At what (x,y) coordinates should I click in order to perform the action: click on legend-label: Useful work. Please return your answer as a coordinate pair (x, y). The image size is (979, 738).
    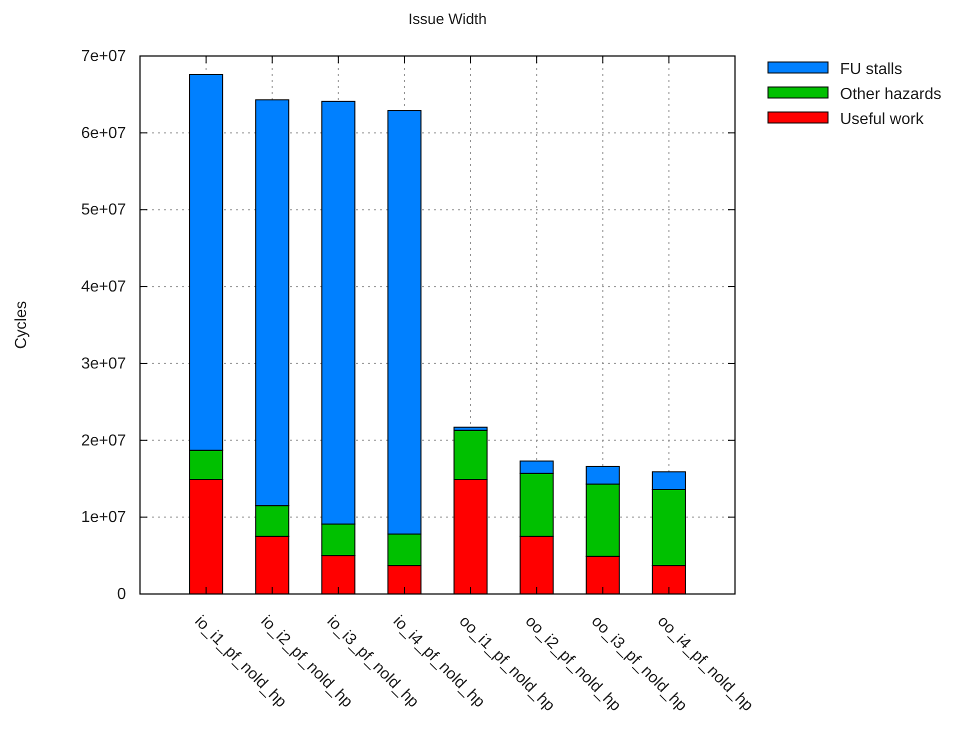
    Looking at the image, I should click on (882, 119).